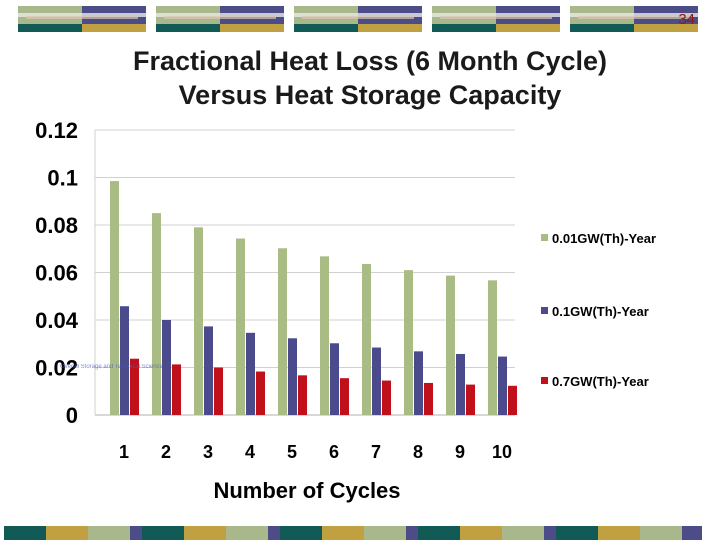  Describe the element at coordinates (686, 19) in the screenshot. I see `slide-number: 34` at that location.